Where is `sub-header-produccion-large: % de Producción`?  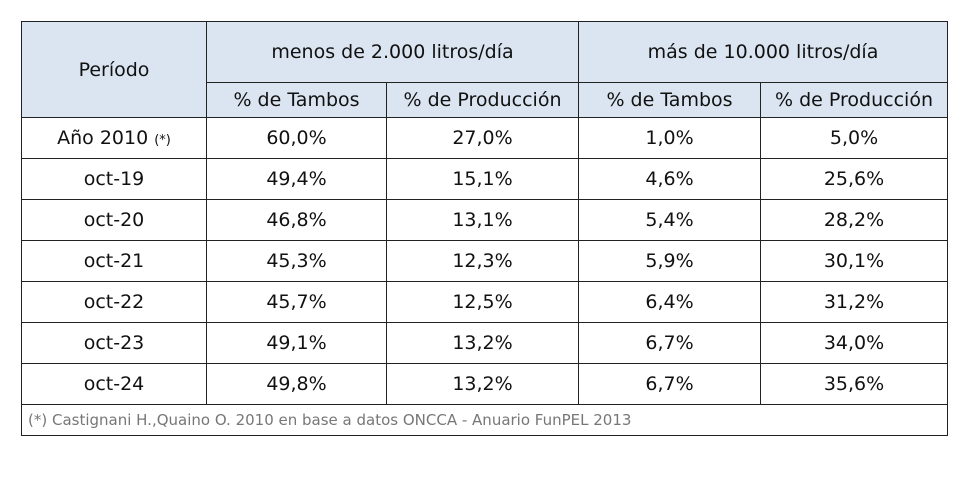
sub-header-produccion-large: % de Producción is located at coordinates (854, 100).